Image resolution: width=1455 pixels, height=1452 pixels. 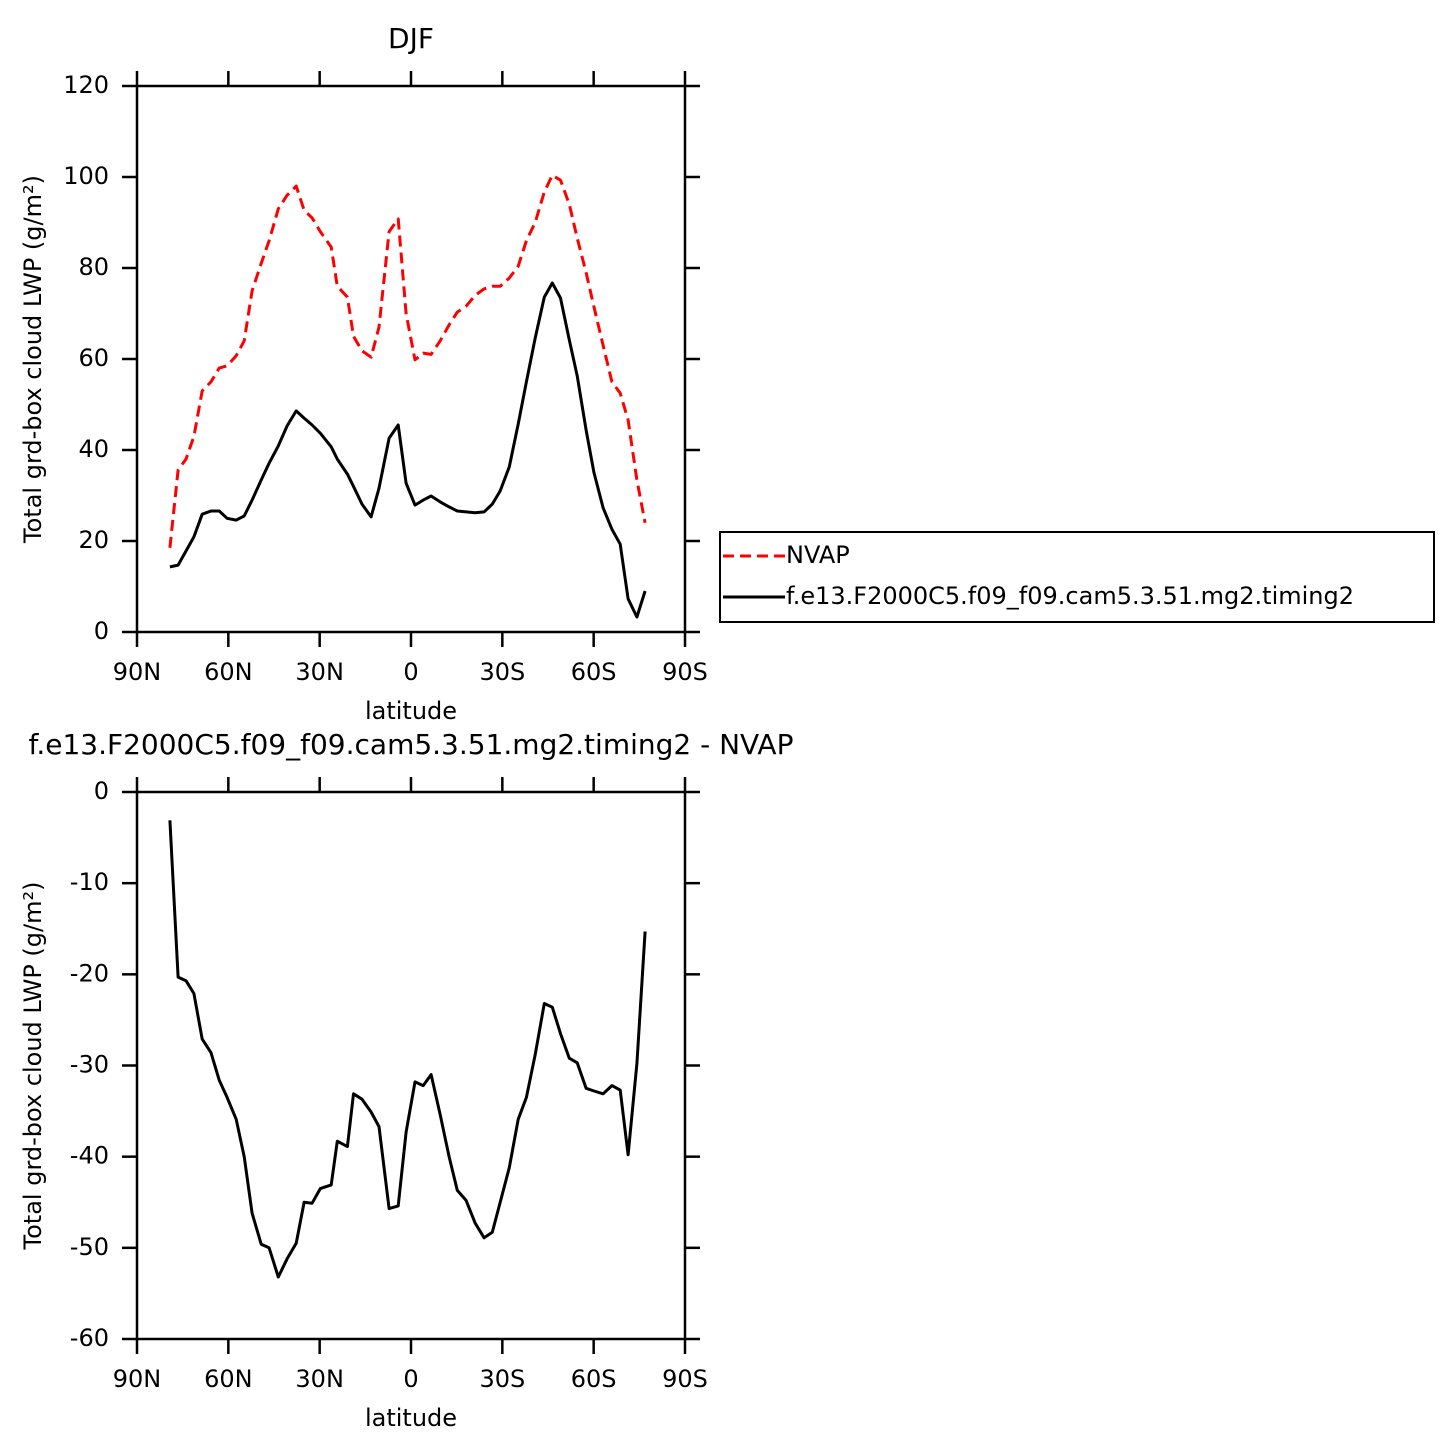 What do you see at coordinates (1077, 577) in the screenshot?
I see `legend-box` at bounding box center [1077, 577].